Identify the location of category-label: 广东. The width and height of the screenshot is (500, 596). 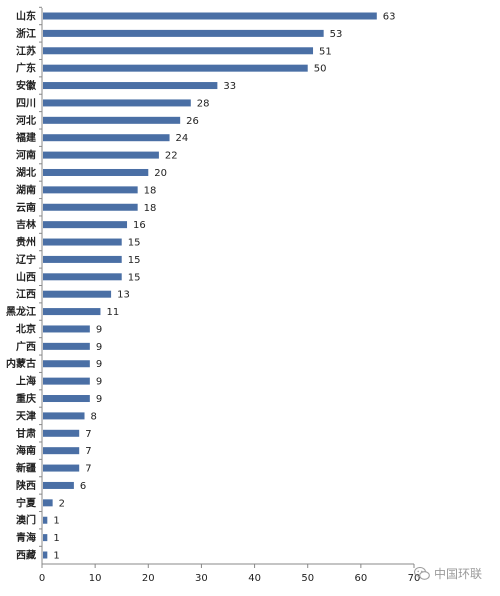
(26, 68).